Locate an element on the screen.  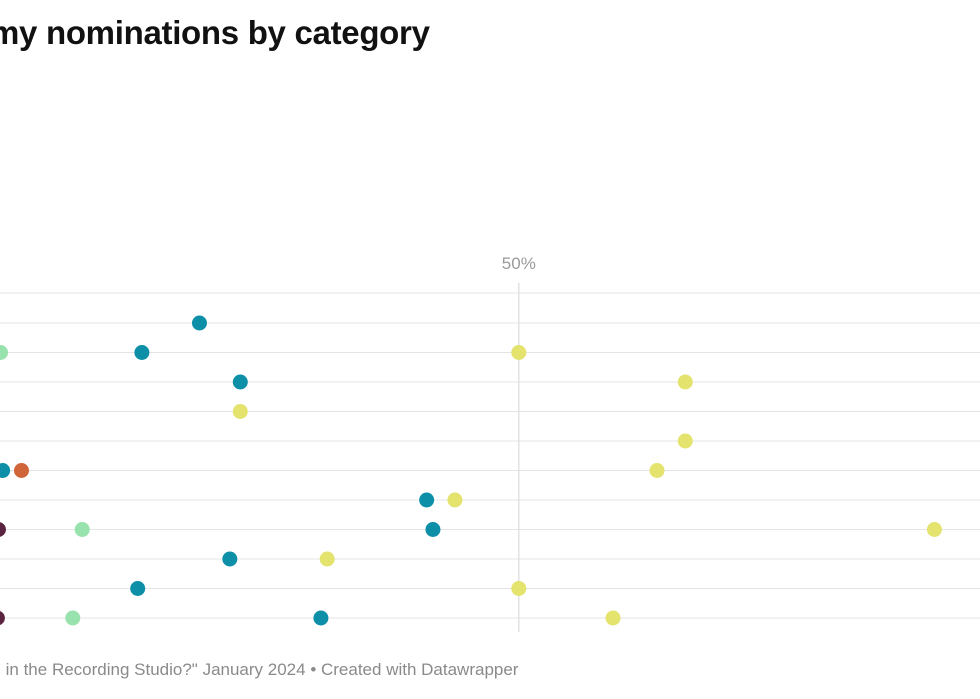
chart-title: my nominations by category is located at coordinates (215, 32).